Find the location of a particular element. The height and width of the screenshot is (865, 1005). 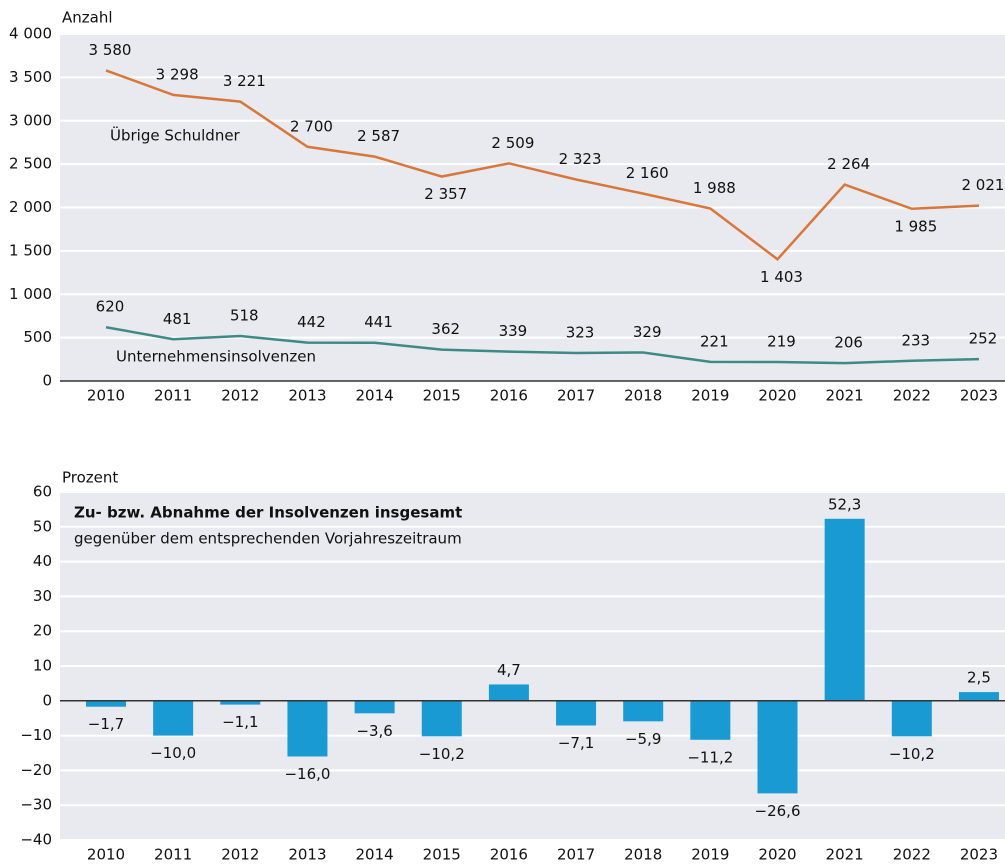

series-label: Übrige Schuldner is located at coordinates (175, 135).